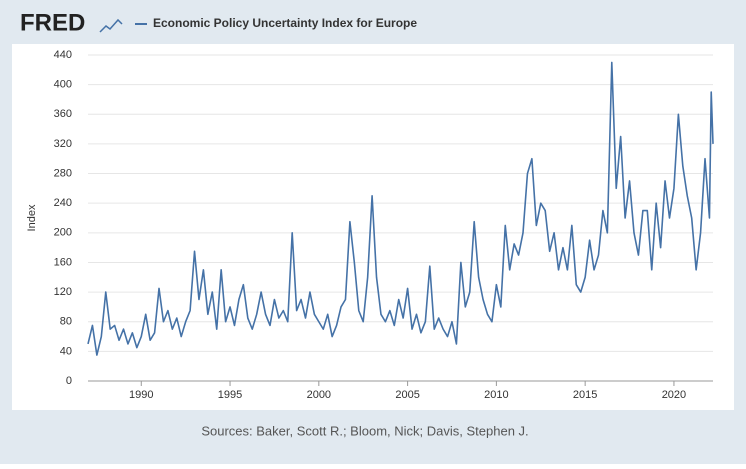  What do you see at coordinates (63, 114) in the screenshot?
I see `y-tick-label: 360` at bounding box center [63, 114].